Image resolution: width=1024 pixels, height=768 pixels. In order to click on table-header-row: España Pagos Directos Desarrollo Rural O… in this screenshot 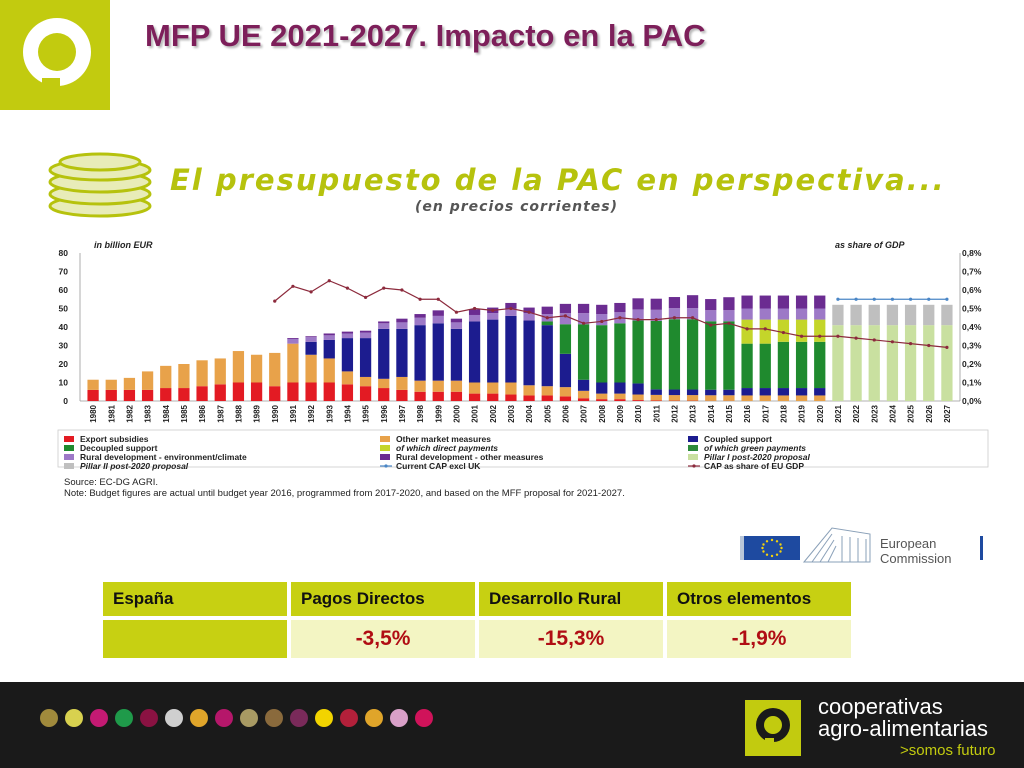, I will do `click(477, 599)`.